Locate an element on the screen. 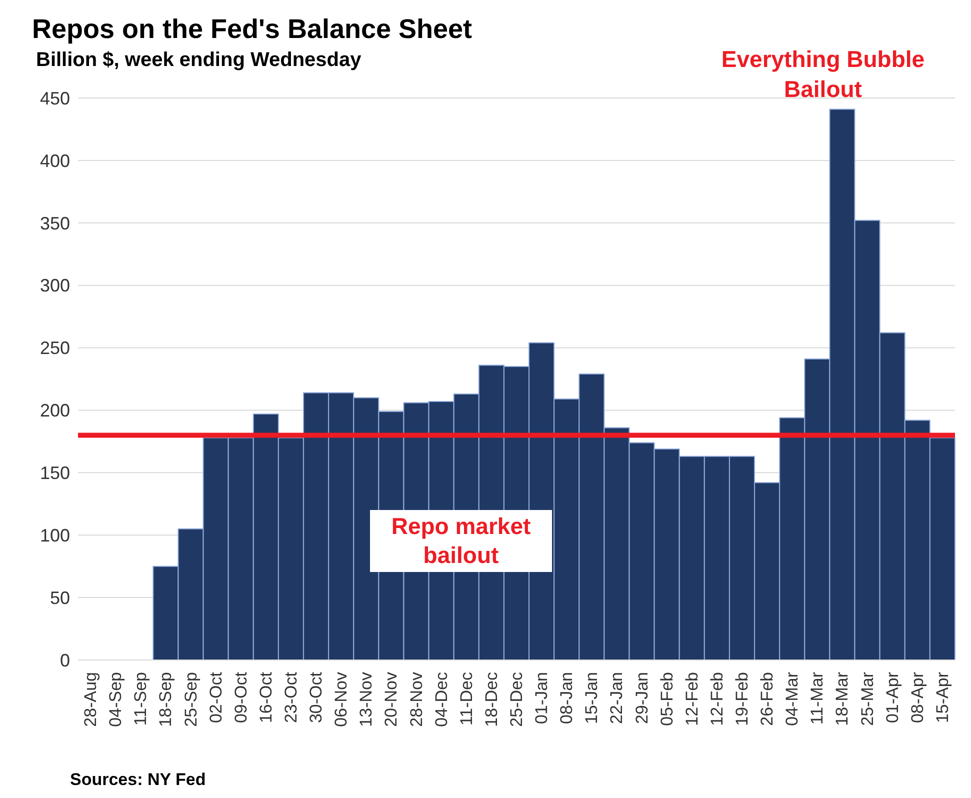 This screenshot has height=798, width=971. y-tick-label: 450 is located at coordinates (55, 98).